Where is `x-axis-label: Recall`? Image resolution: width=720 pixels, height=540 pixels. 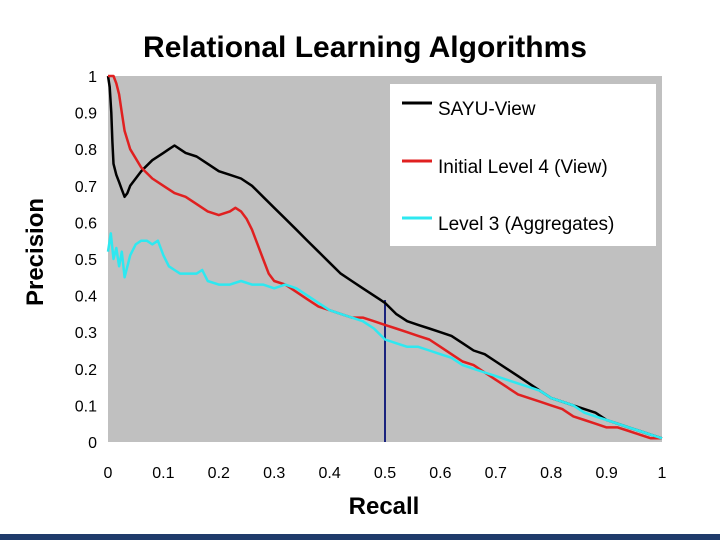
x-axis-label: Recall is located at coordinates (384, 506).